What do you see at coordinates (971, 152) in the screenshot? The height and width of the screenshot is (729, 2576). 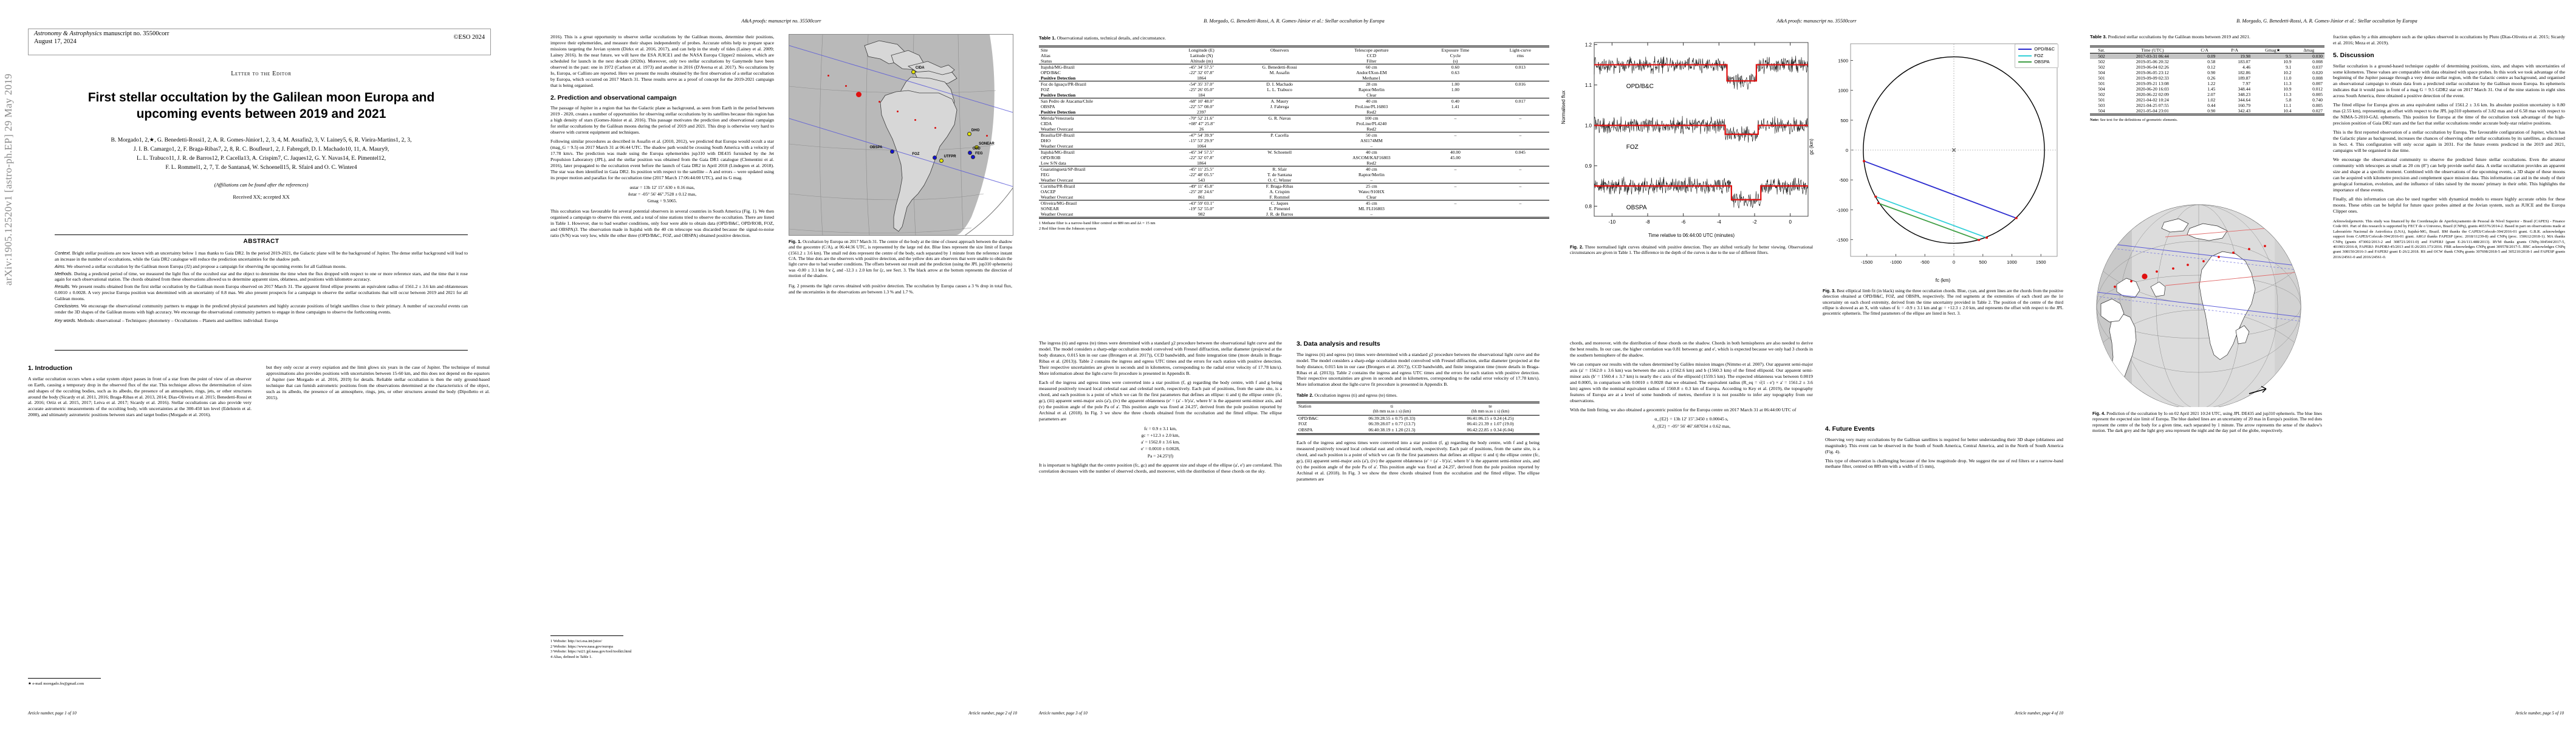 I see `station-dot-opd` at bounding box center [971, 152].